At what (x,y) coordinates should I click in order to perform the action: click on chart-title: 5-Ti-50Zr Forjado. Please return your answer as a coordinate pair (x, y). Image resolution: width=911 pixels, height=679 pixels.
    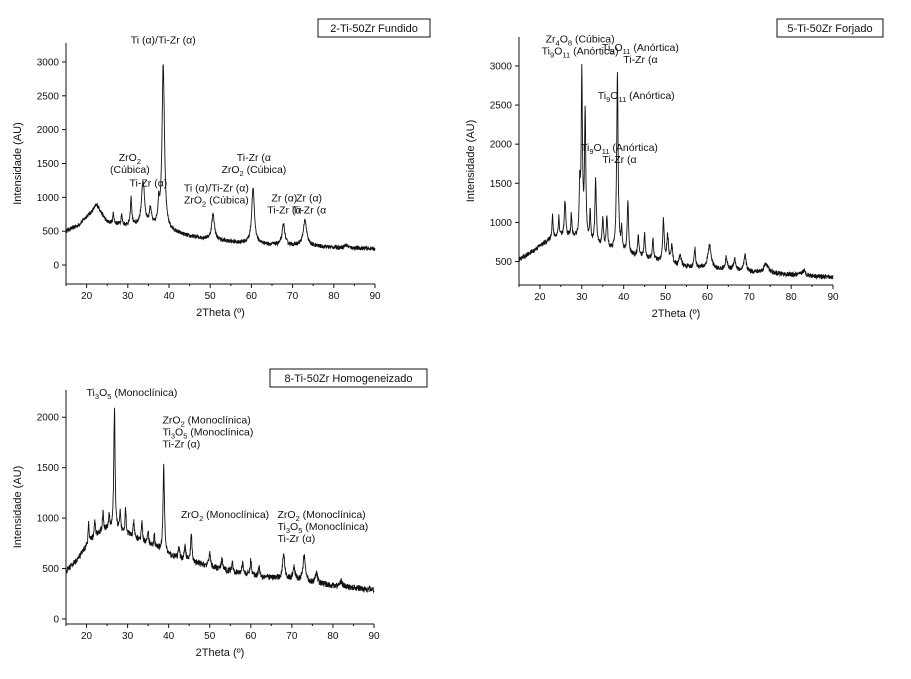
    Looking at the image, I should click on (829, 29).